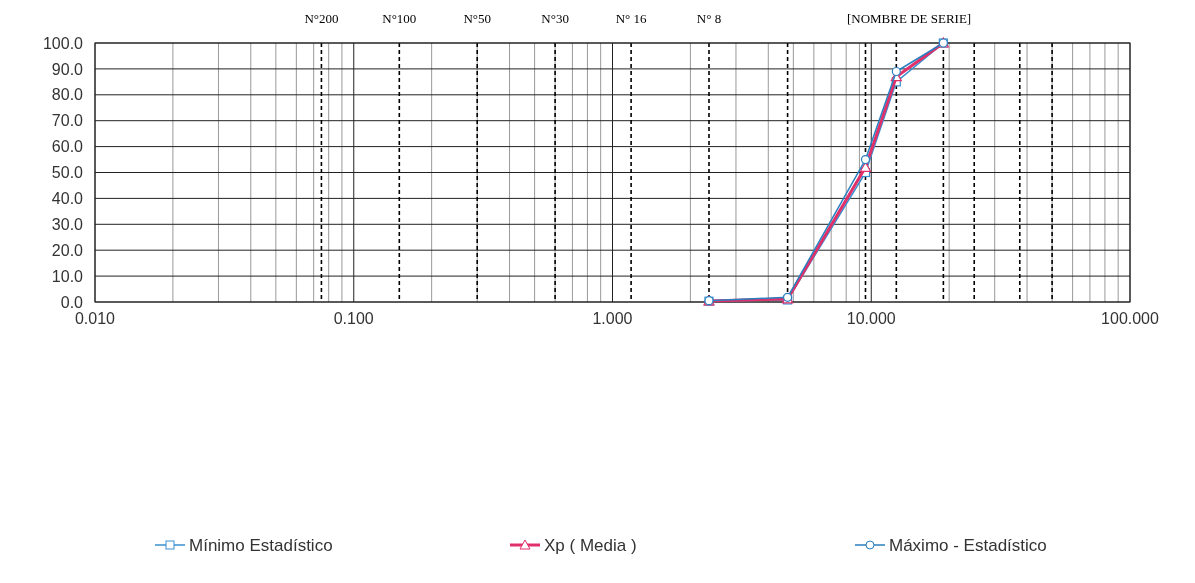 This screenshot has height=583, width=1195. What do you see at coordinates (63, 43) in the screenshot?
I see `y-tick-label: 100.0` at bounding box center [63, 43].